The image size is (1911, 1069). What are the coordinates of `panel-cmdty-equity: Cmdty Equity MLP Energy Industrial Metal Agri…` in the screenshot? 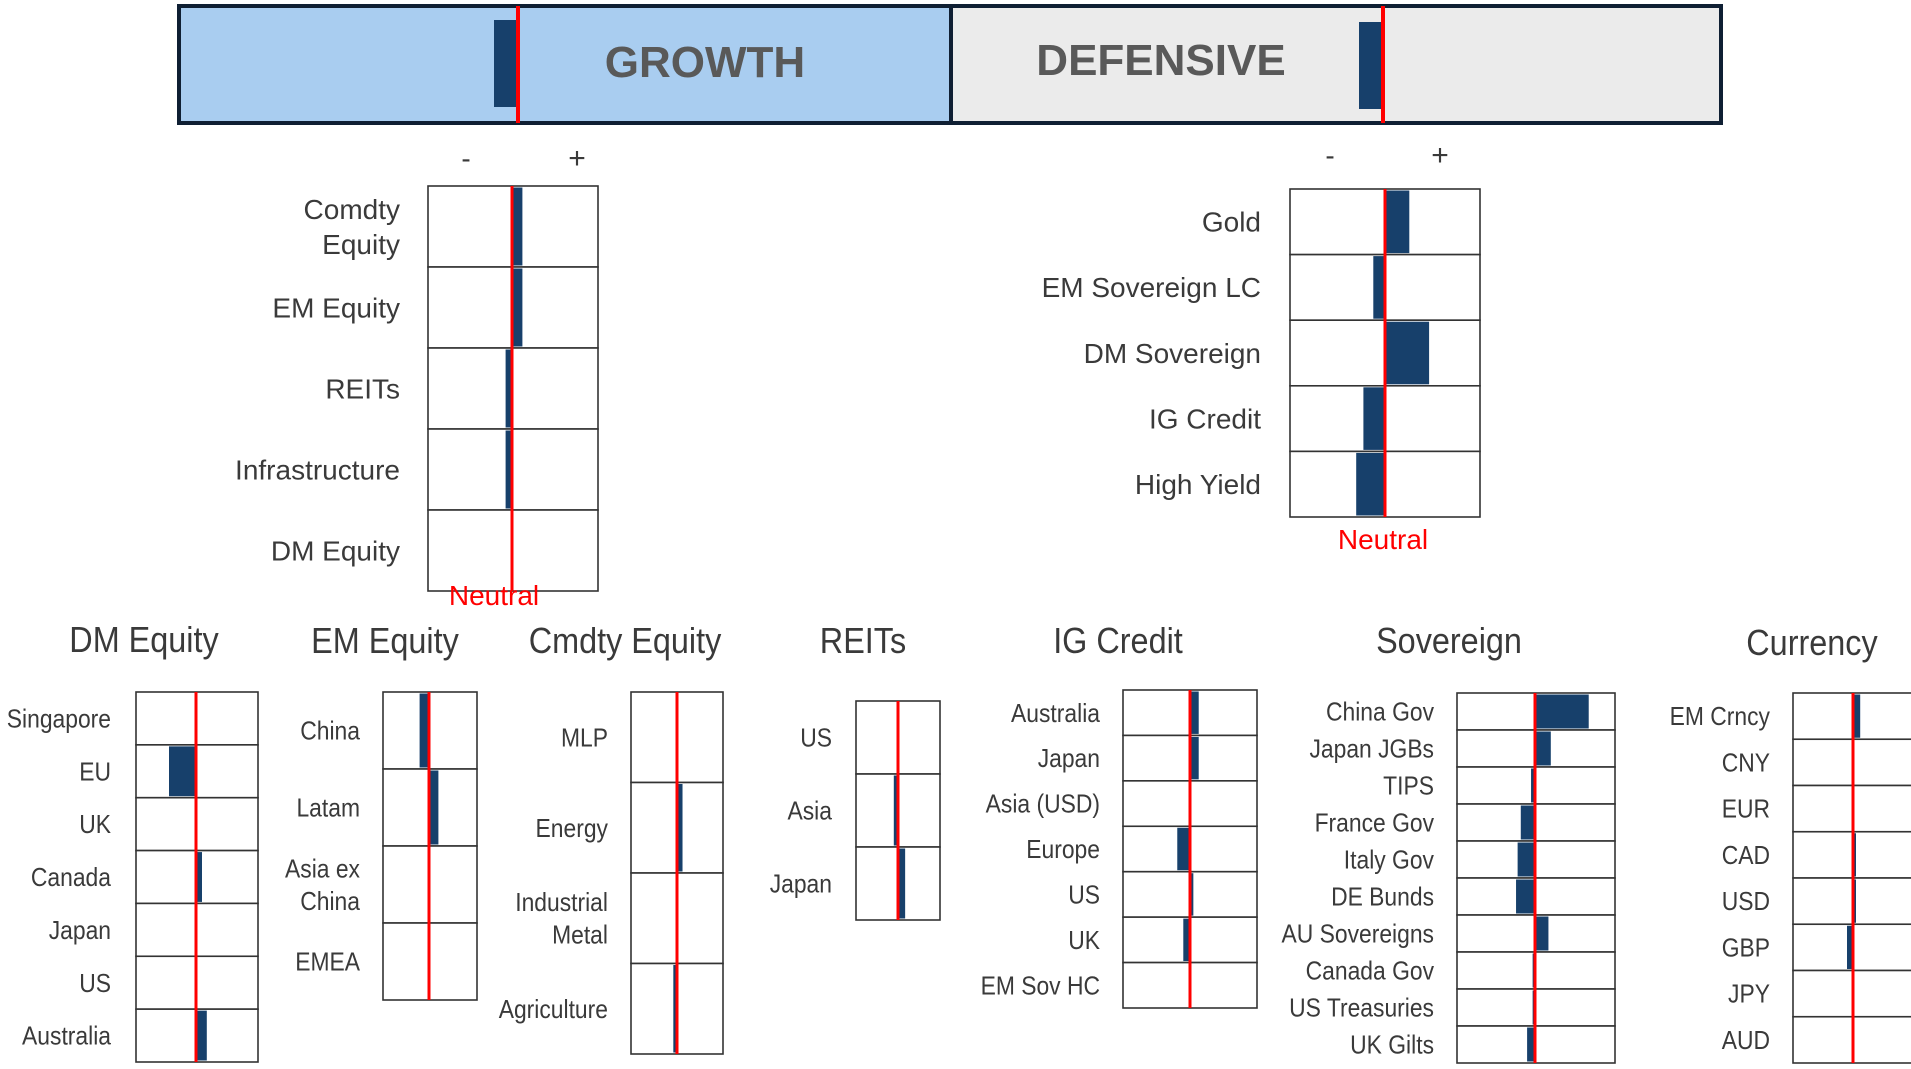 It's located at (611, 838).